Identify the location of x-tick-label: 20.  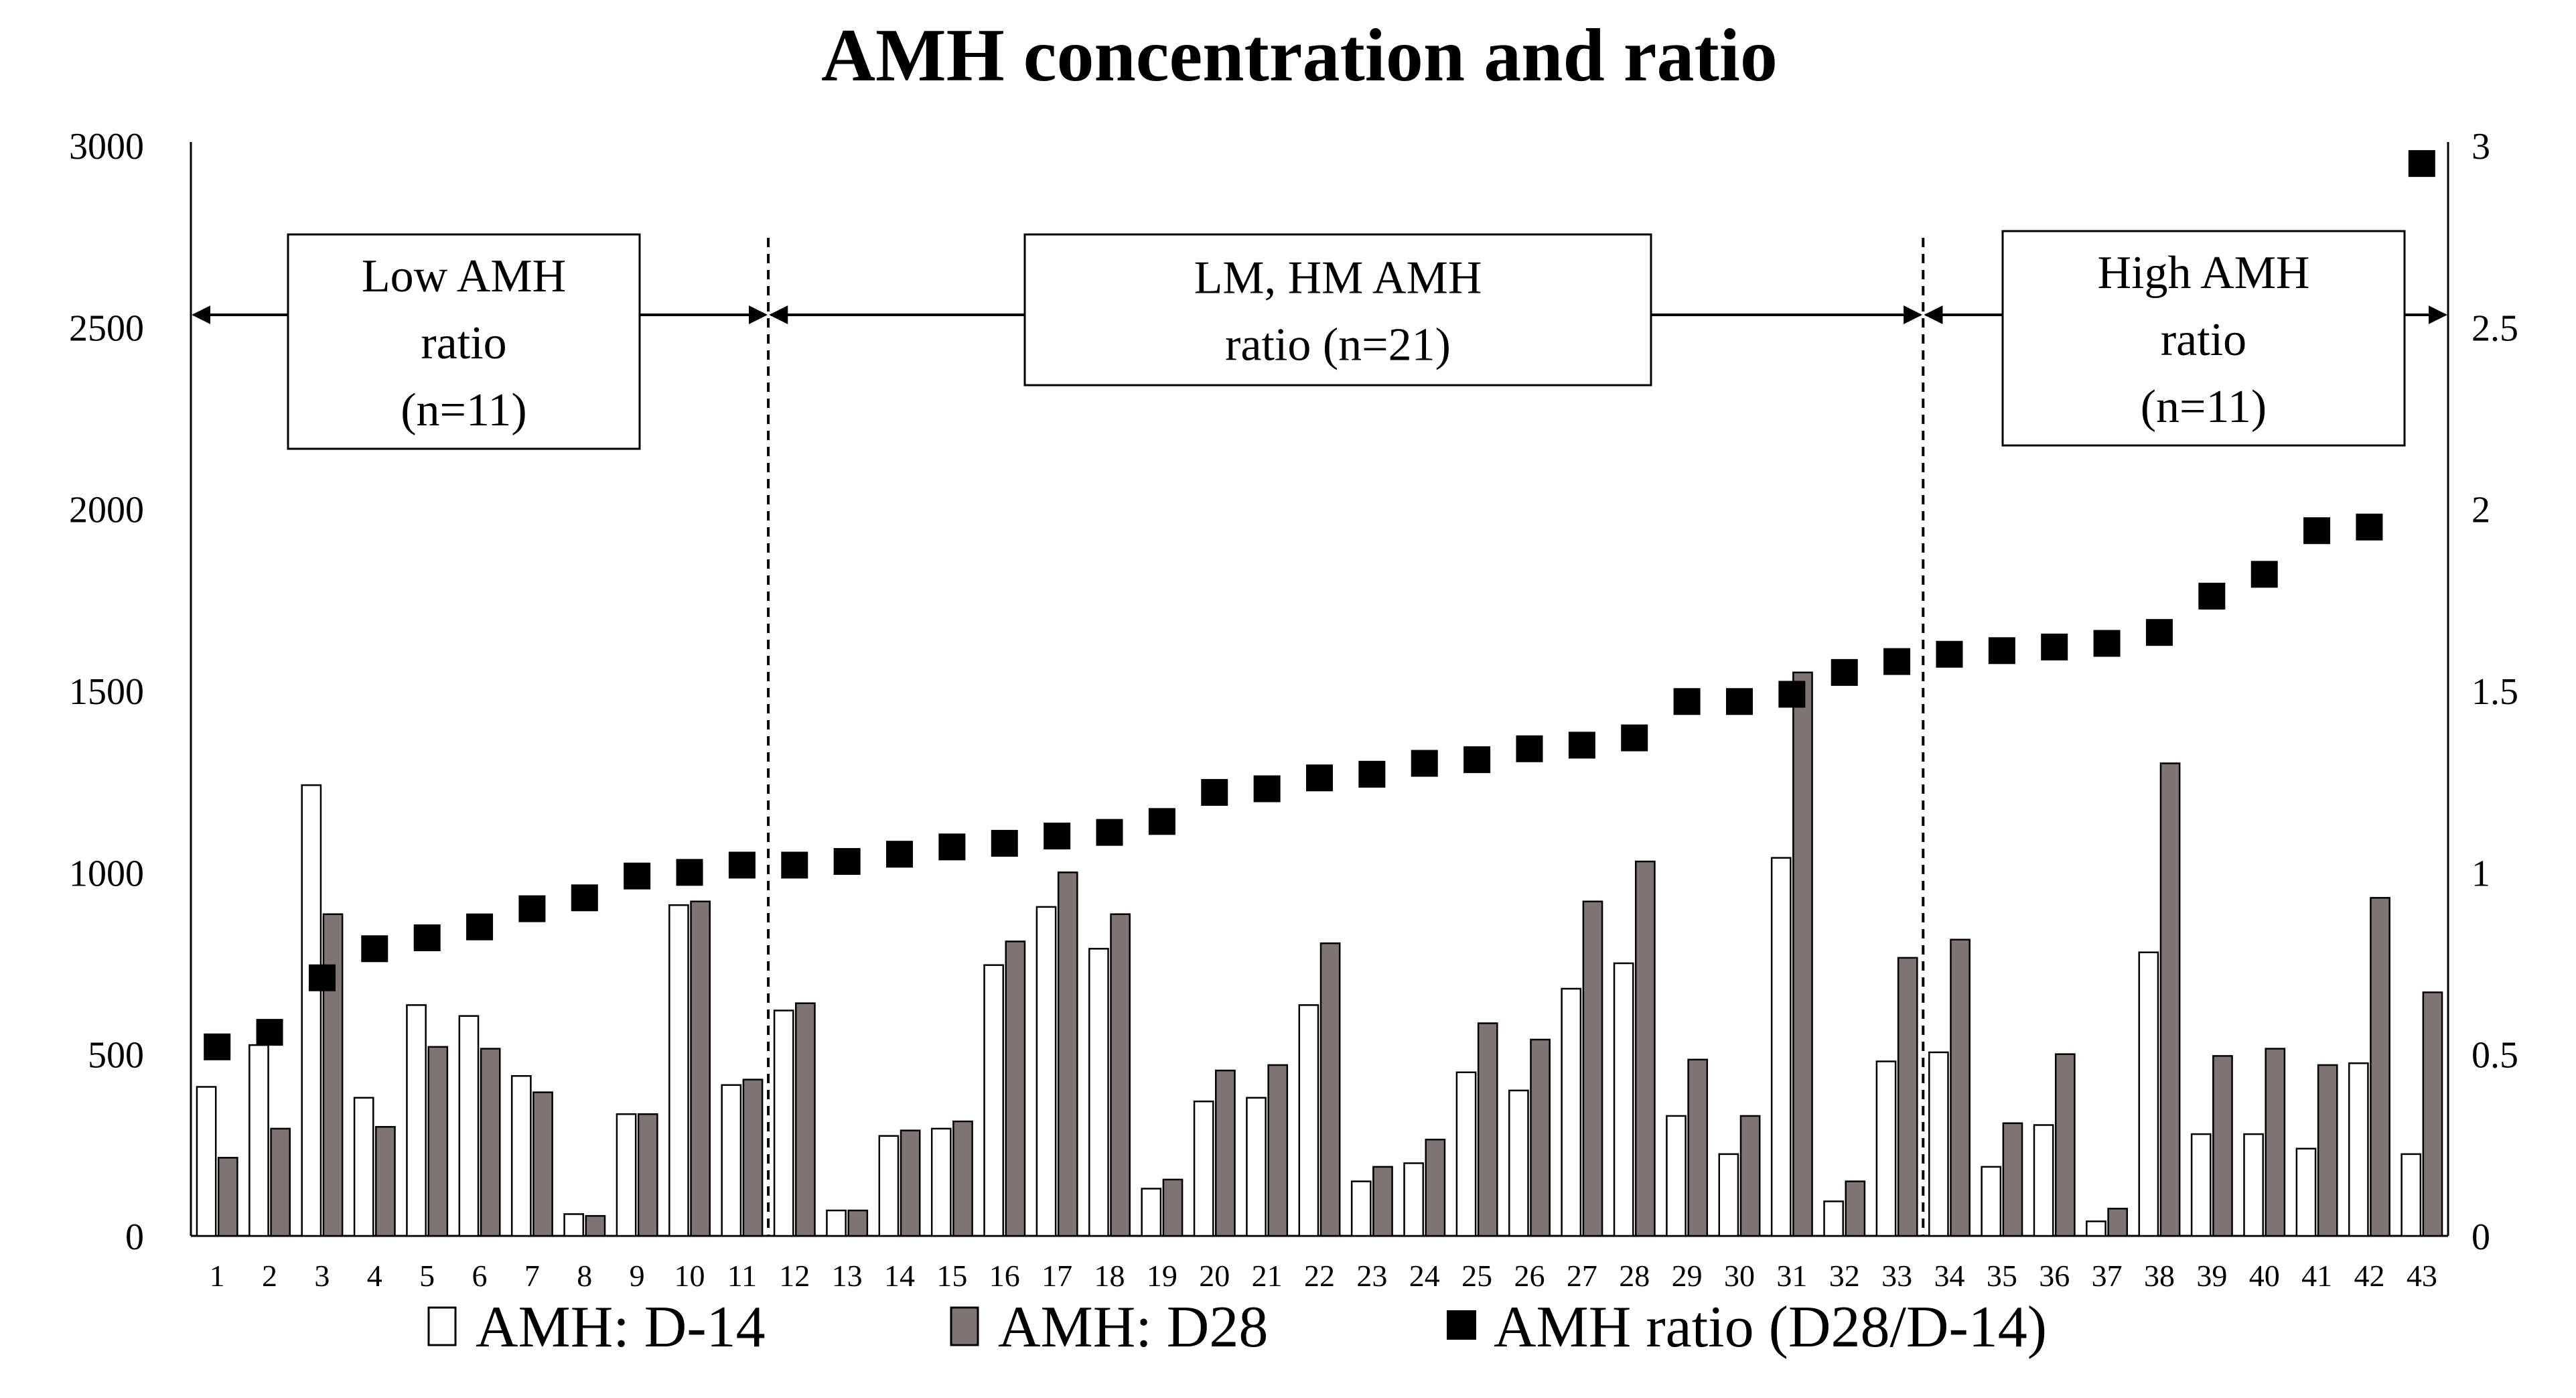
(1214, 1276).